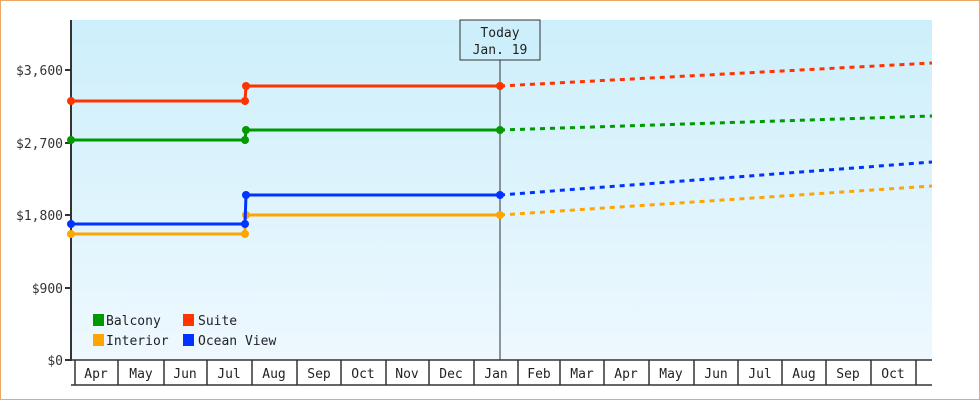 This screenshot has height=403, width=980. What do you see at coordinates (500, 194) in the screenshot?
I see `series-ocean-view` at bounding box center [500, 194].